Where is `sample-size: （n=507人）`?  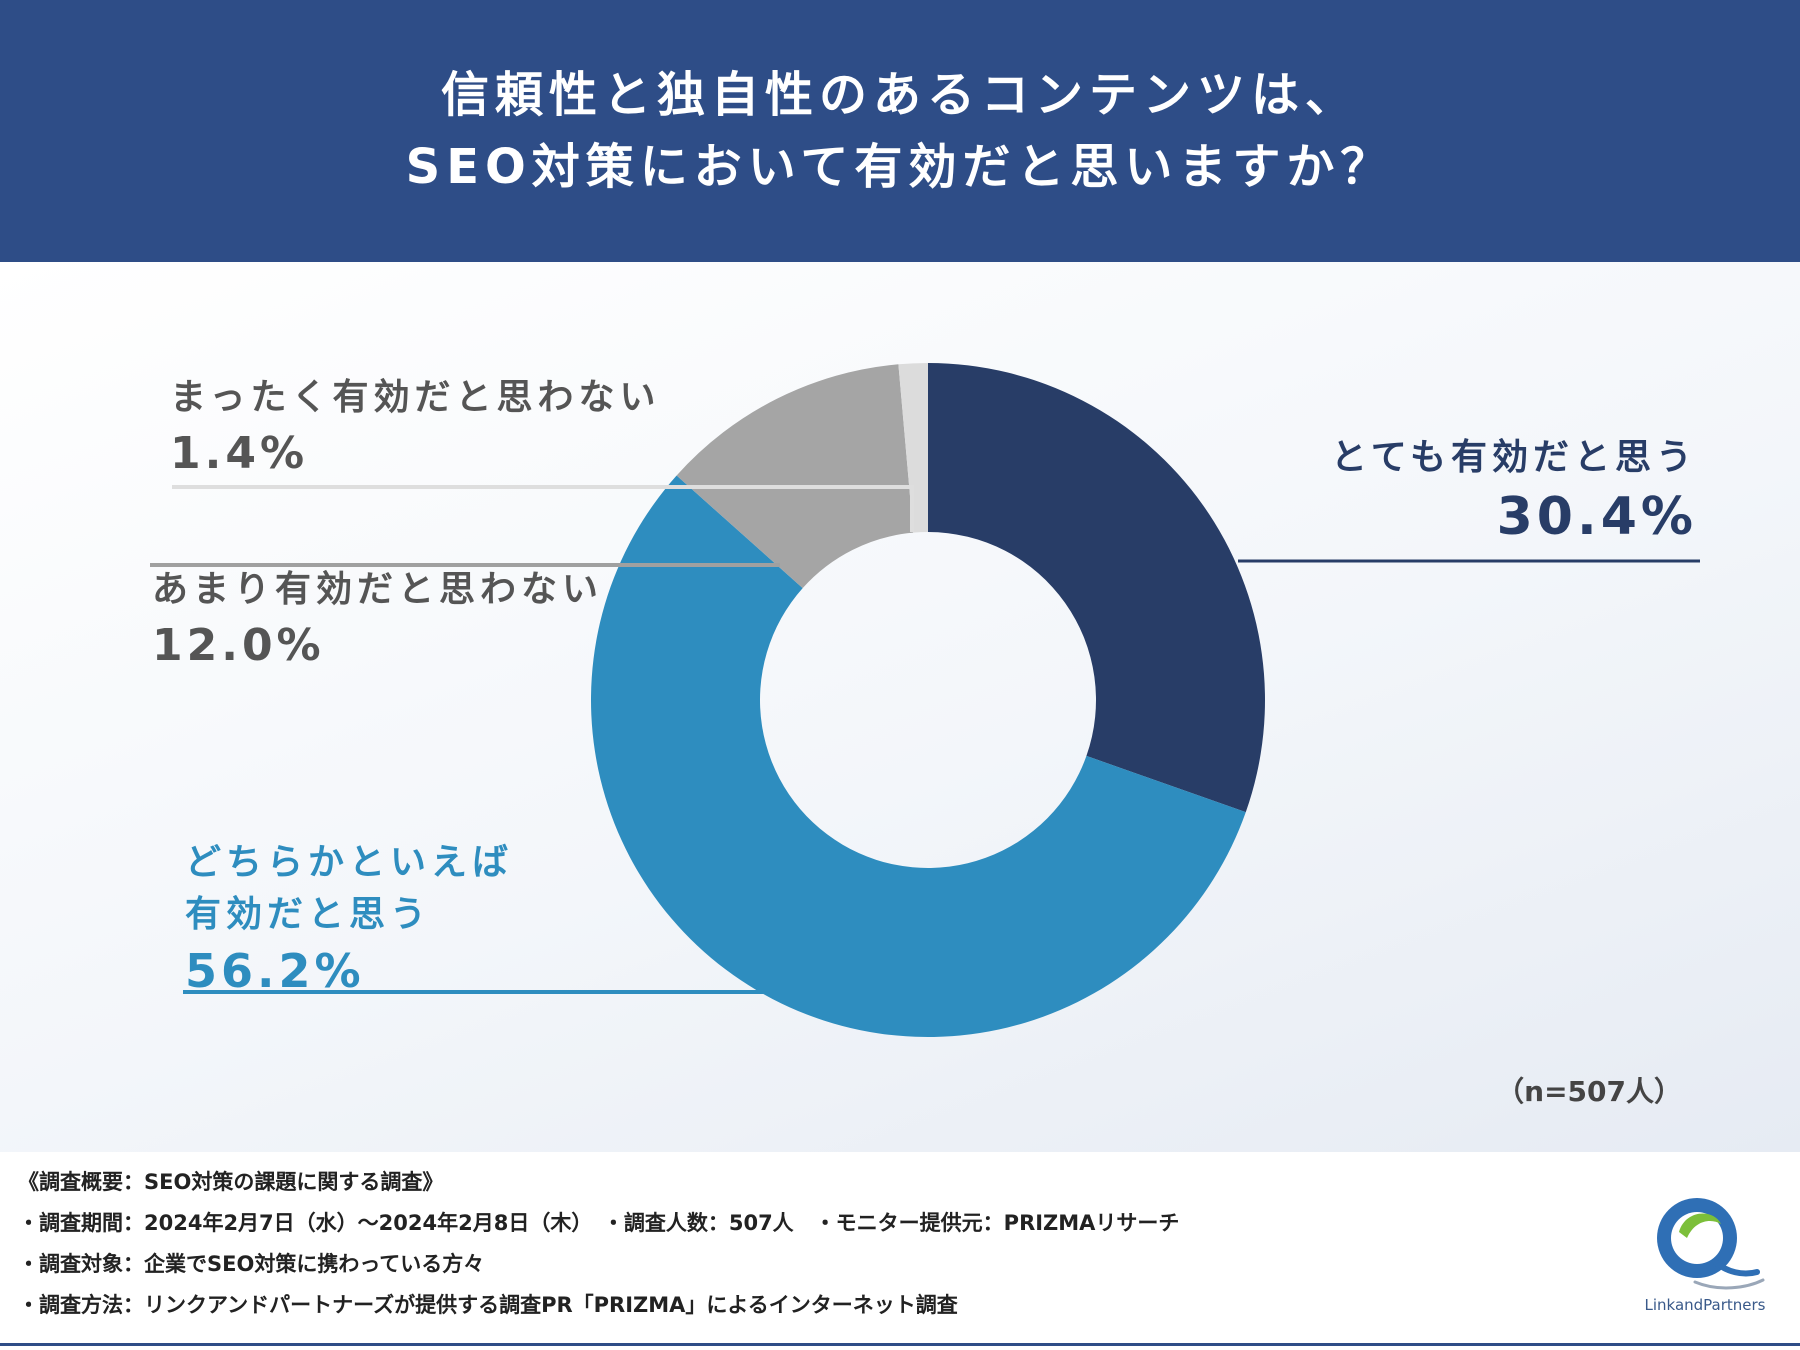
sample-size: （n=507人） is located at coordinates (1589, 1091).